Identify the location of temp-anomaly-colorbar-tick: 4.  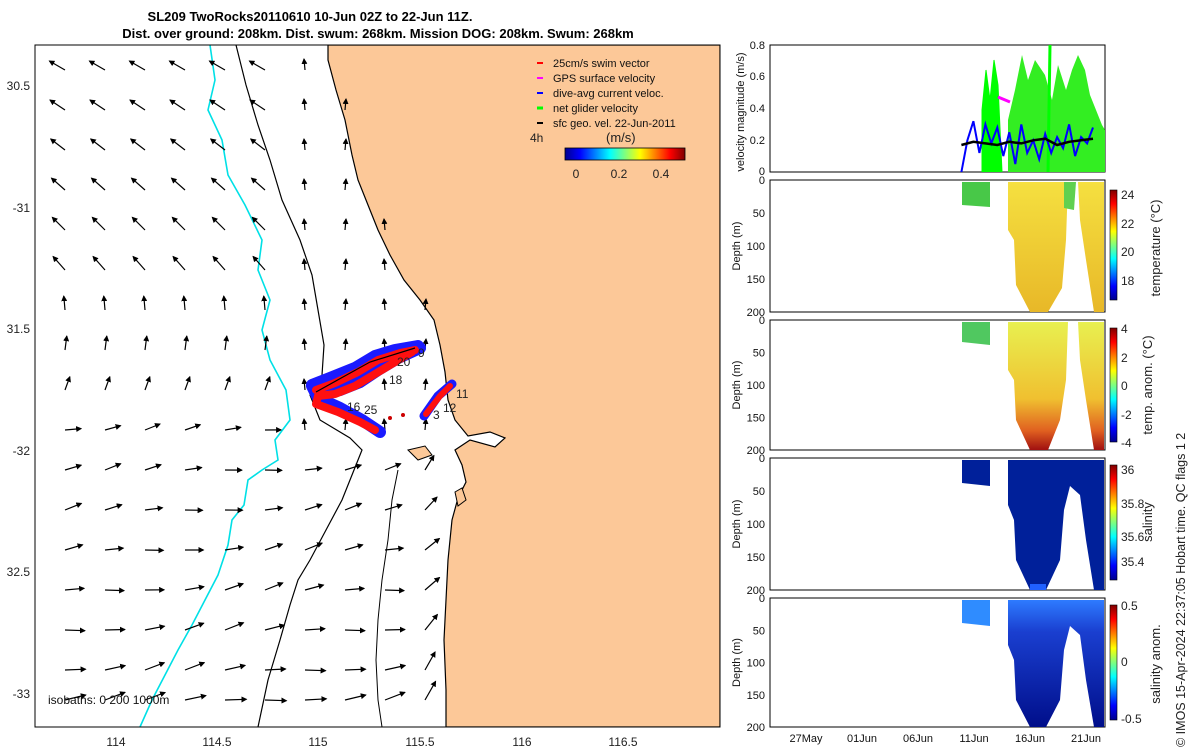
(1124, 329).